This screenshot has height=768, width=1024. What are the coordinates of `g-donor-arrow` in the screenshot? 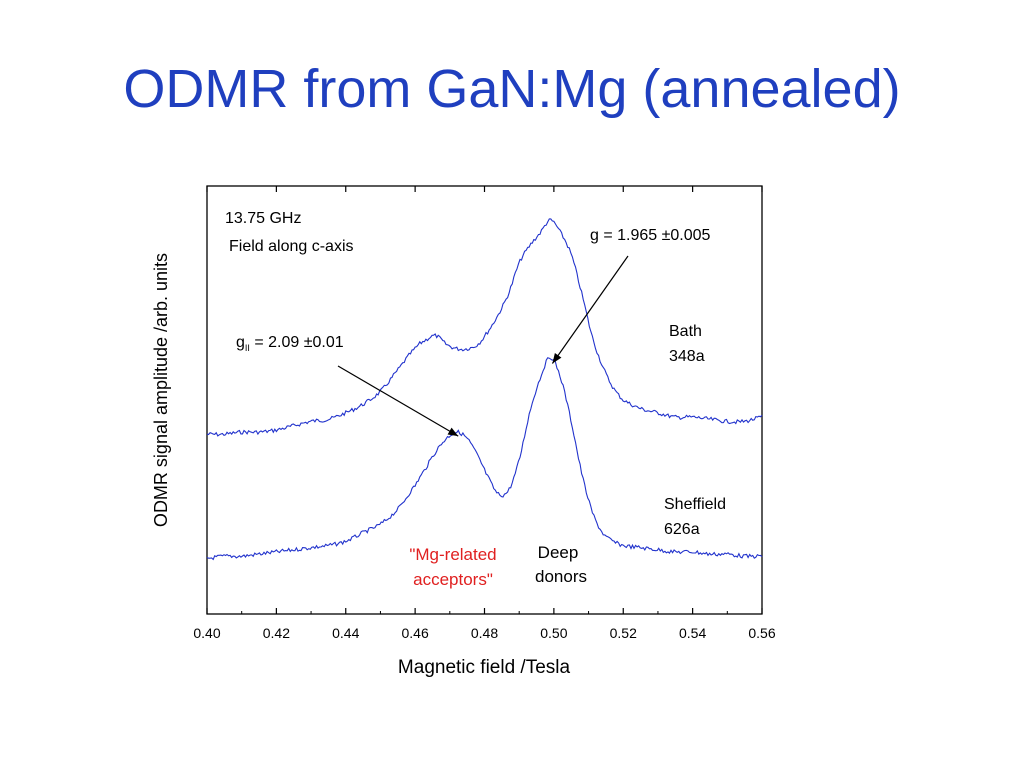 It's located at (590, 309).